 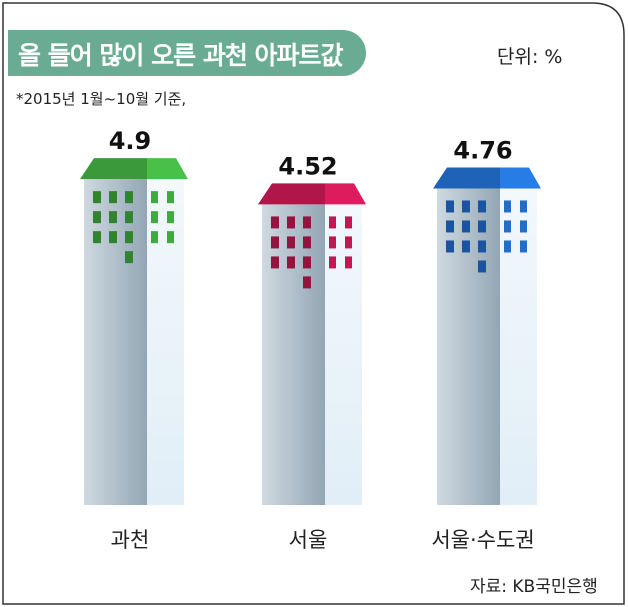 I want to click on data-label: 4.9, so click(x=130, y=141).